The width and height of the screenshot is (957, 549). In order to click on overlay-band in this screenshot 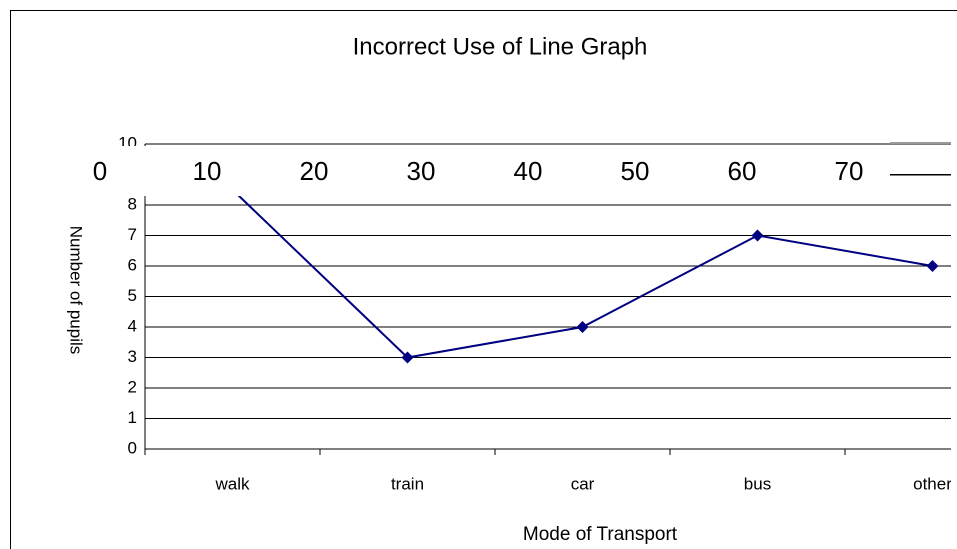, I will do `click(475, 171)`.